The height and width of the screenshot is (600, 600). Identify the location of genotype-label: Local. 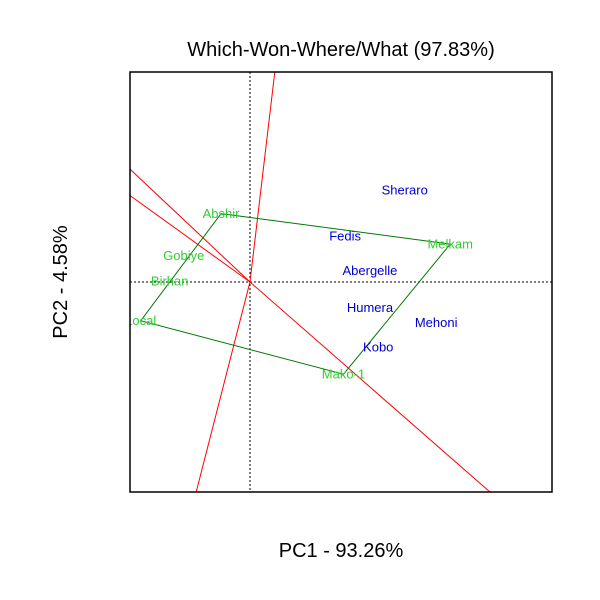
(140, 320).